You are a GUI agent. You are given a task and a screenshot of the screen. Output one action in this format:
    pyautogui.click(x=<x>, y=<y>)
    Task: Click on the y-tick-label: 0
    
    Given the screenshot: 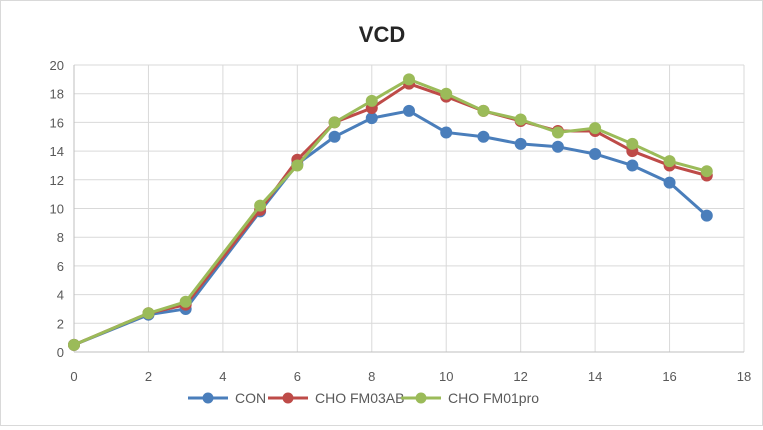 What is the action you would take?
    pyautogui.click(x=60, y=352)
    